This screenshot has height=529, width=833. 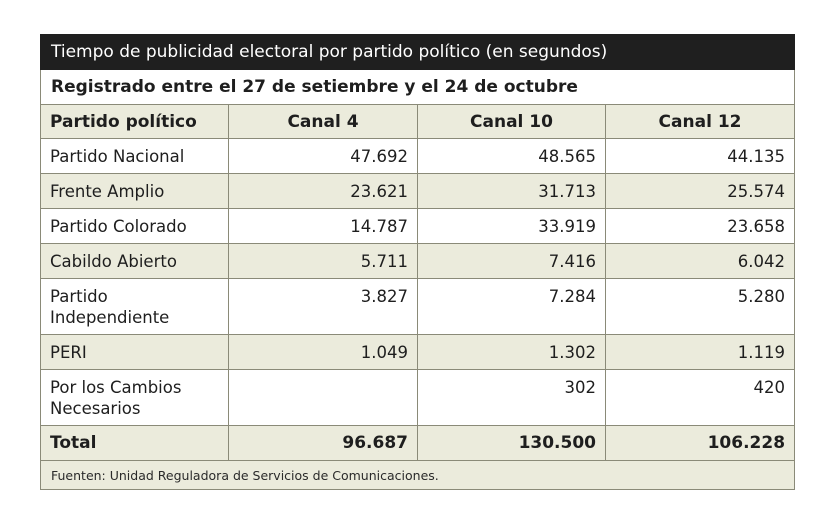 What do you see at coordinates (323, 306) in the screenshot?
I see `canal-4-value: 3.827` at bounding box center [323, 306].